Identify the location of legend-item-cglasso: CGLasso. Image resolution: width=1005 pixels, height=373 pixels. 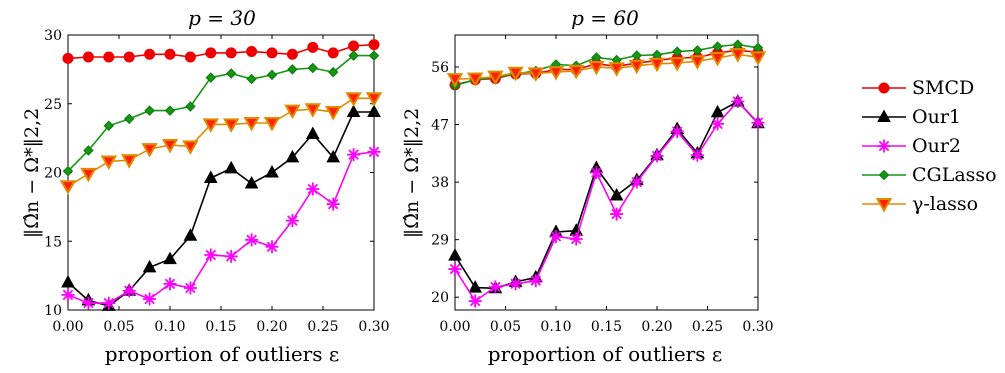
(929, 175).